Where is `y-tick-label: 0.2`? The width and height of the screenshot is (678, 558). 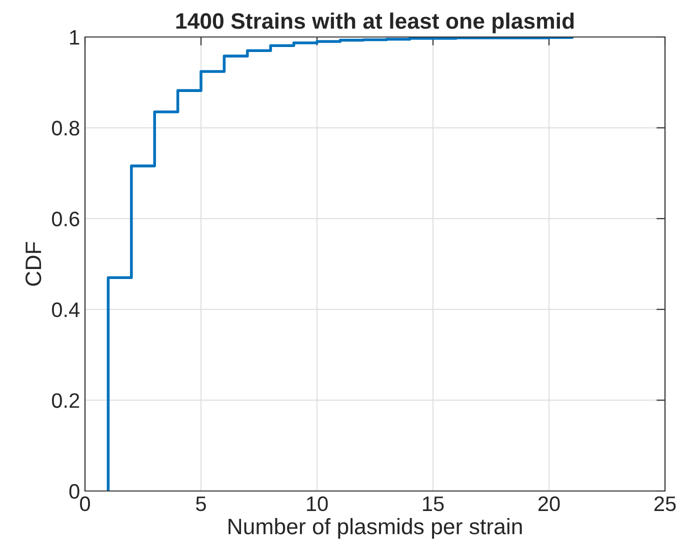
y-tick-label: 0.2 is located at coordinates (66, 400).